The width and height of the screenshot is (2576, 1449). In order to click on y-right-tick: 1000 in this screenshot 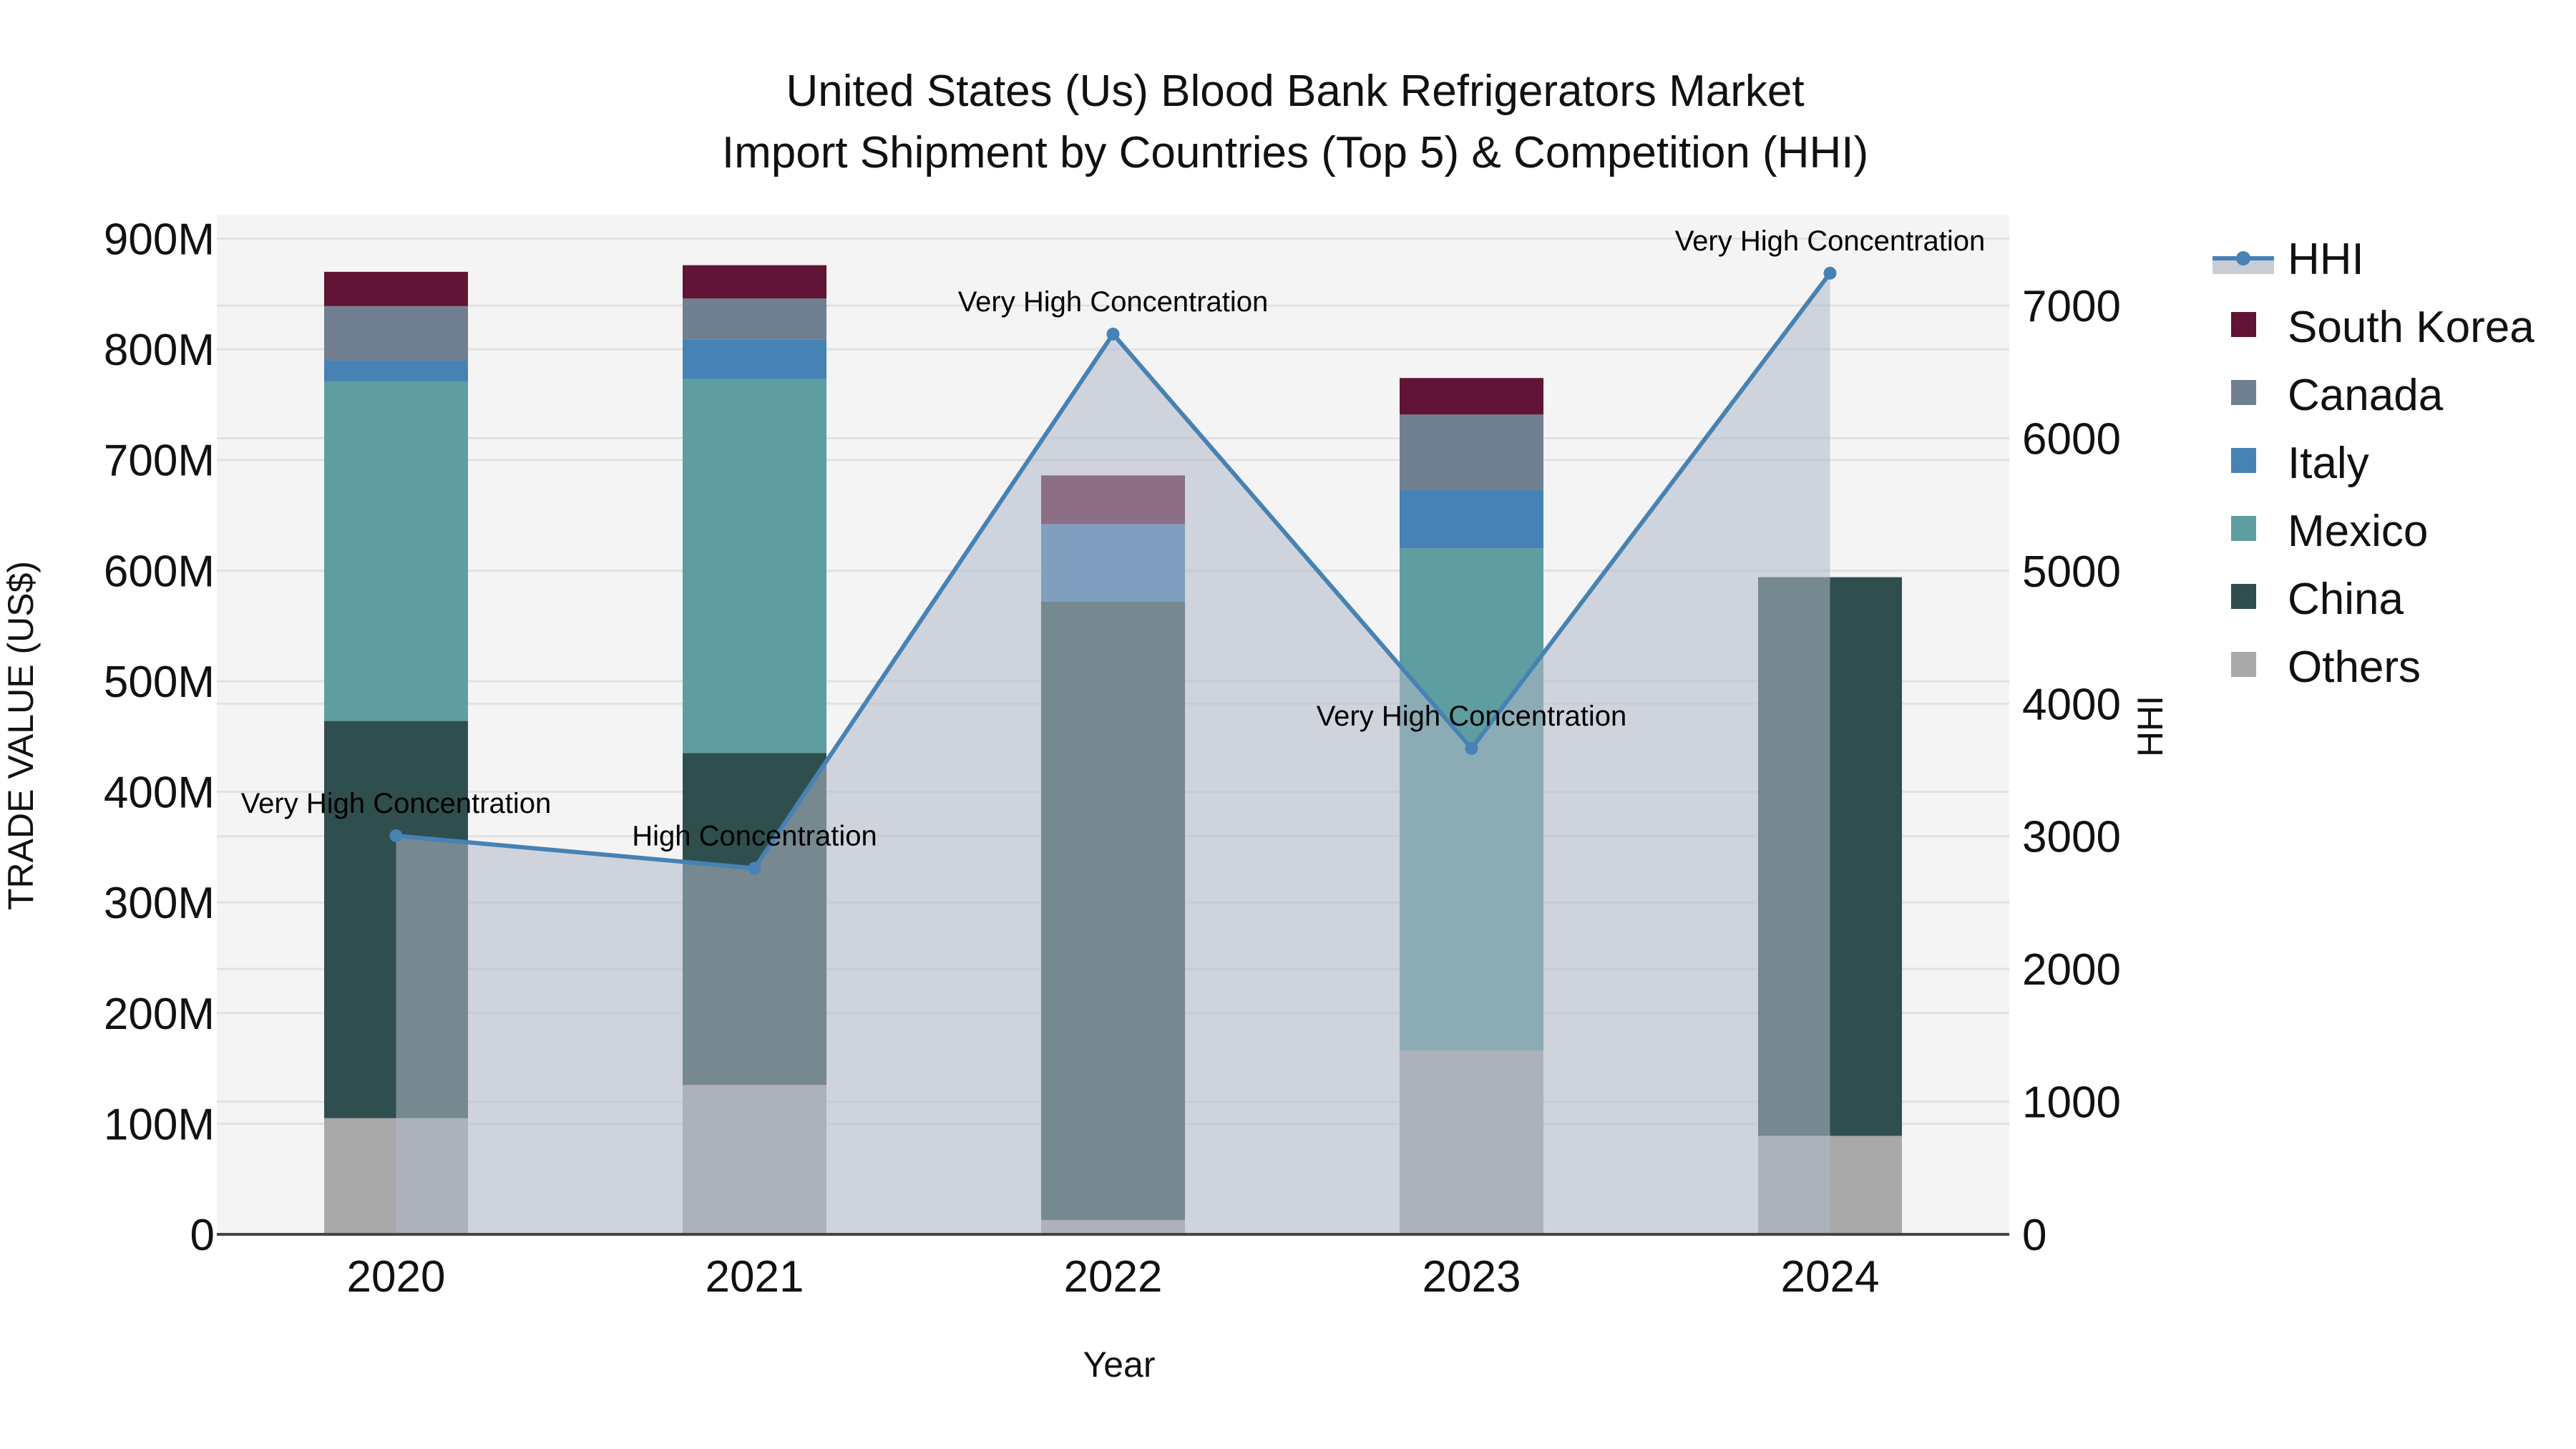, I will do `click(2071, 1103)`.